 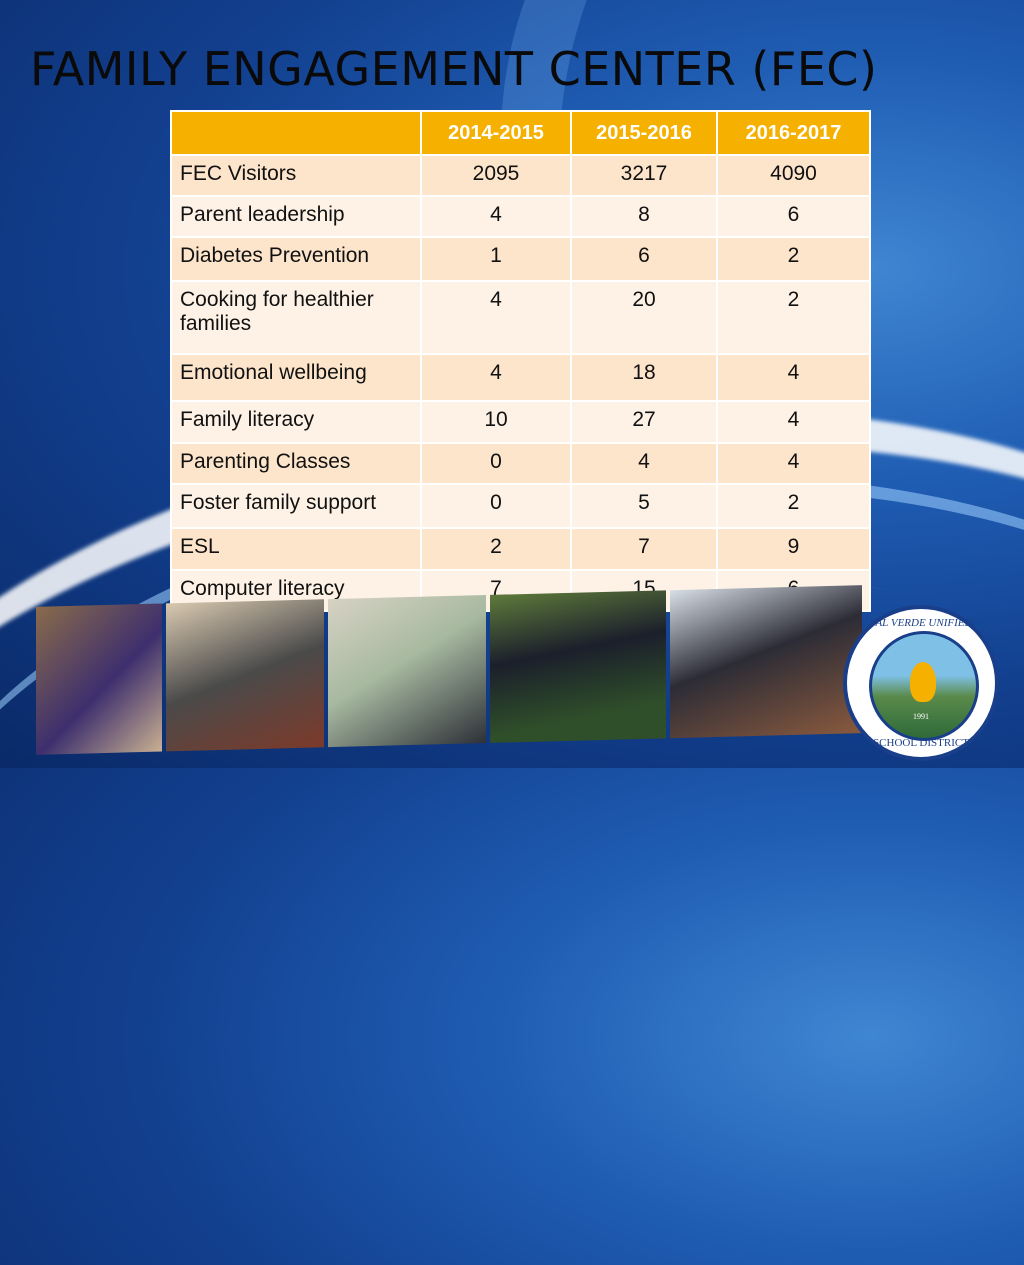 What do you see at coordinates (296, 259) in the screenshot?
I see `row-label: Diabetes Prevention` at bounding box center [296, 259].